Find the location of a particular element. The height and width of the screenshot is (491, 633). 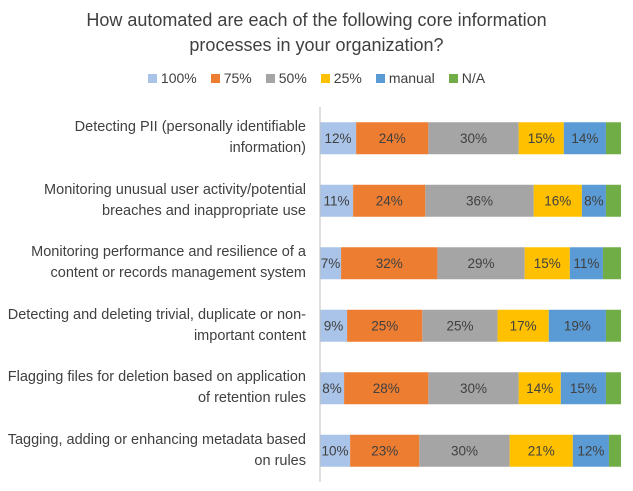

legend-label: 75% is located at coordinates (237, 78).